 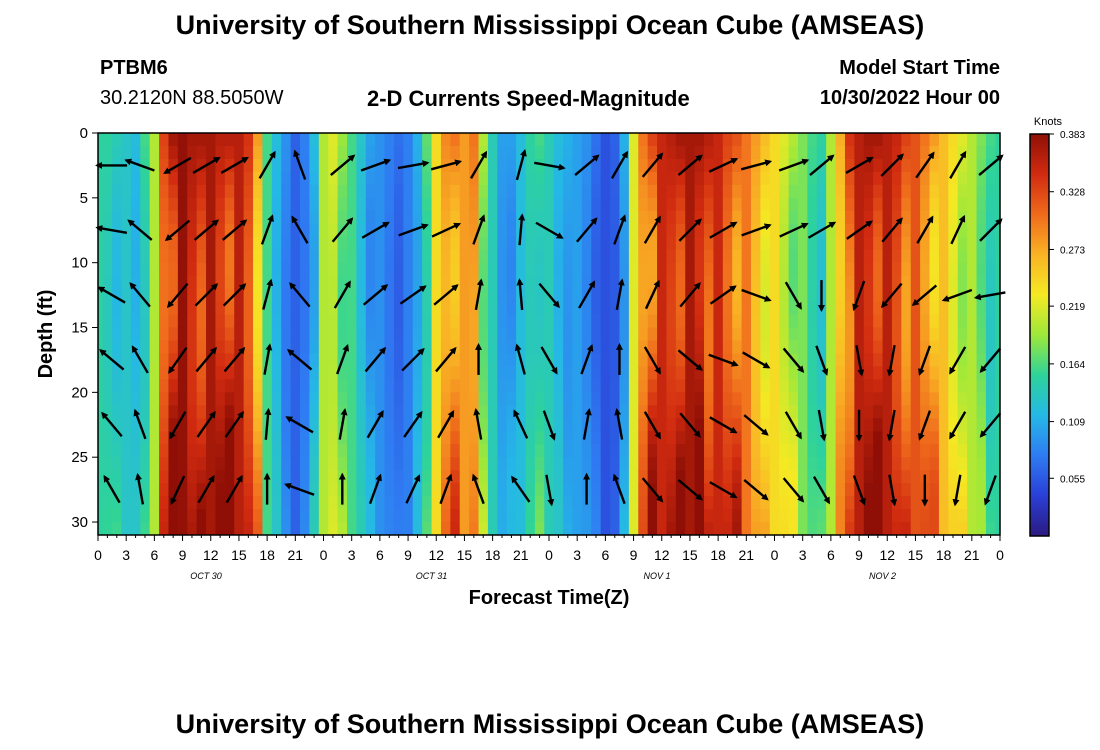 What do you see at coordinates (803, 555) in the screenshot?
I see `x-tick-label: 3` at bounding box center [803, 555].